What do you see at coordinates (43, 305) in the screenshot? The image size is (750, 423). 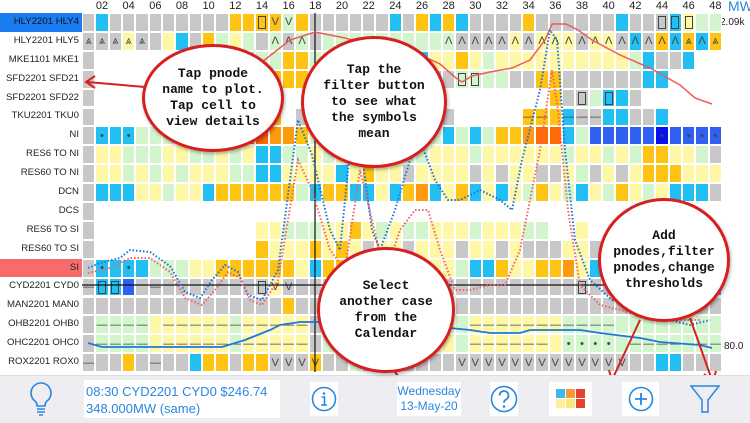 I see `pnode-label: MAN2201 MAN0` at bounding box center [43, 305].